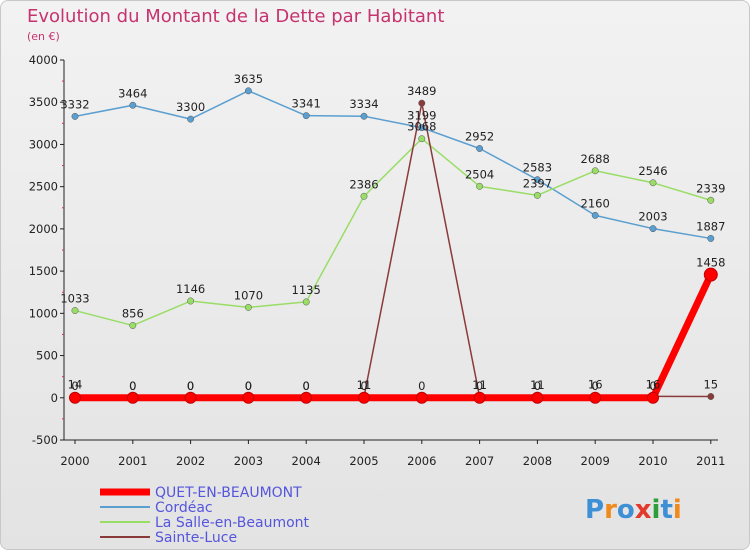 The image size is (750, 550). What do you see at coordinates (43, 271) in the screenshot?
I see `y-tick-label: 1500` at bounding box center [43, 271].